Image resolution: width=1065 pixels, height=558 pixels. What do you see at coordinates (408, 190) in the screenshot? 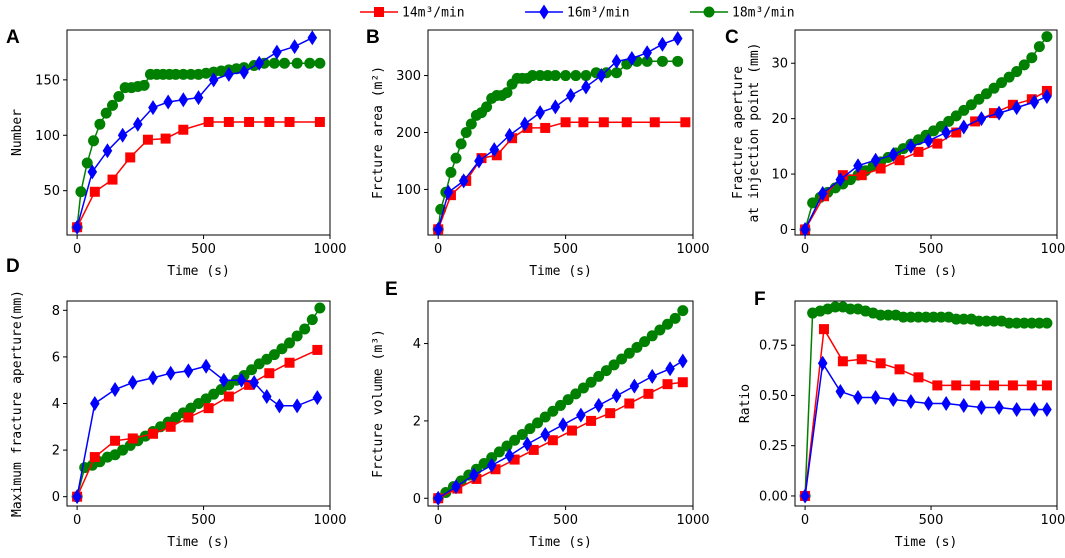
I see `y-tick-label: 100` at bounding box center [408, 190].